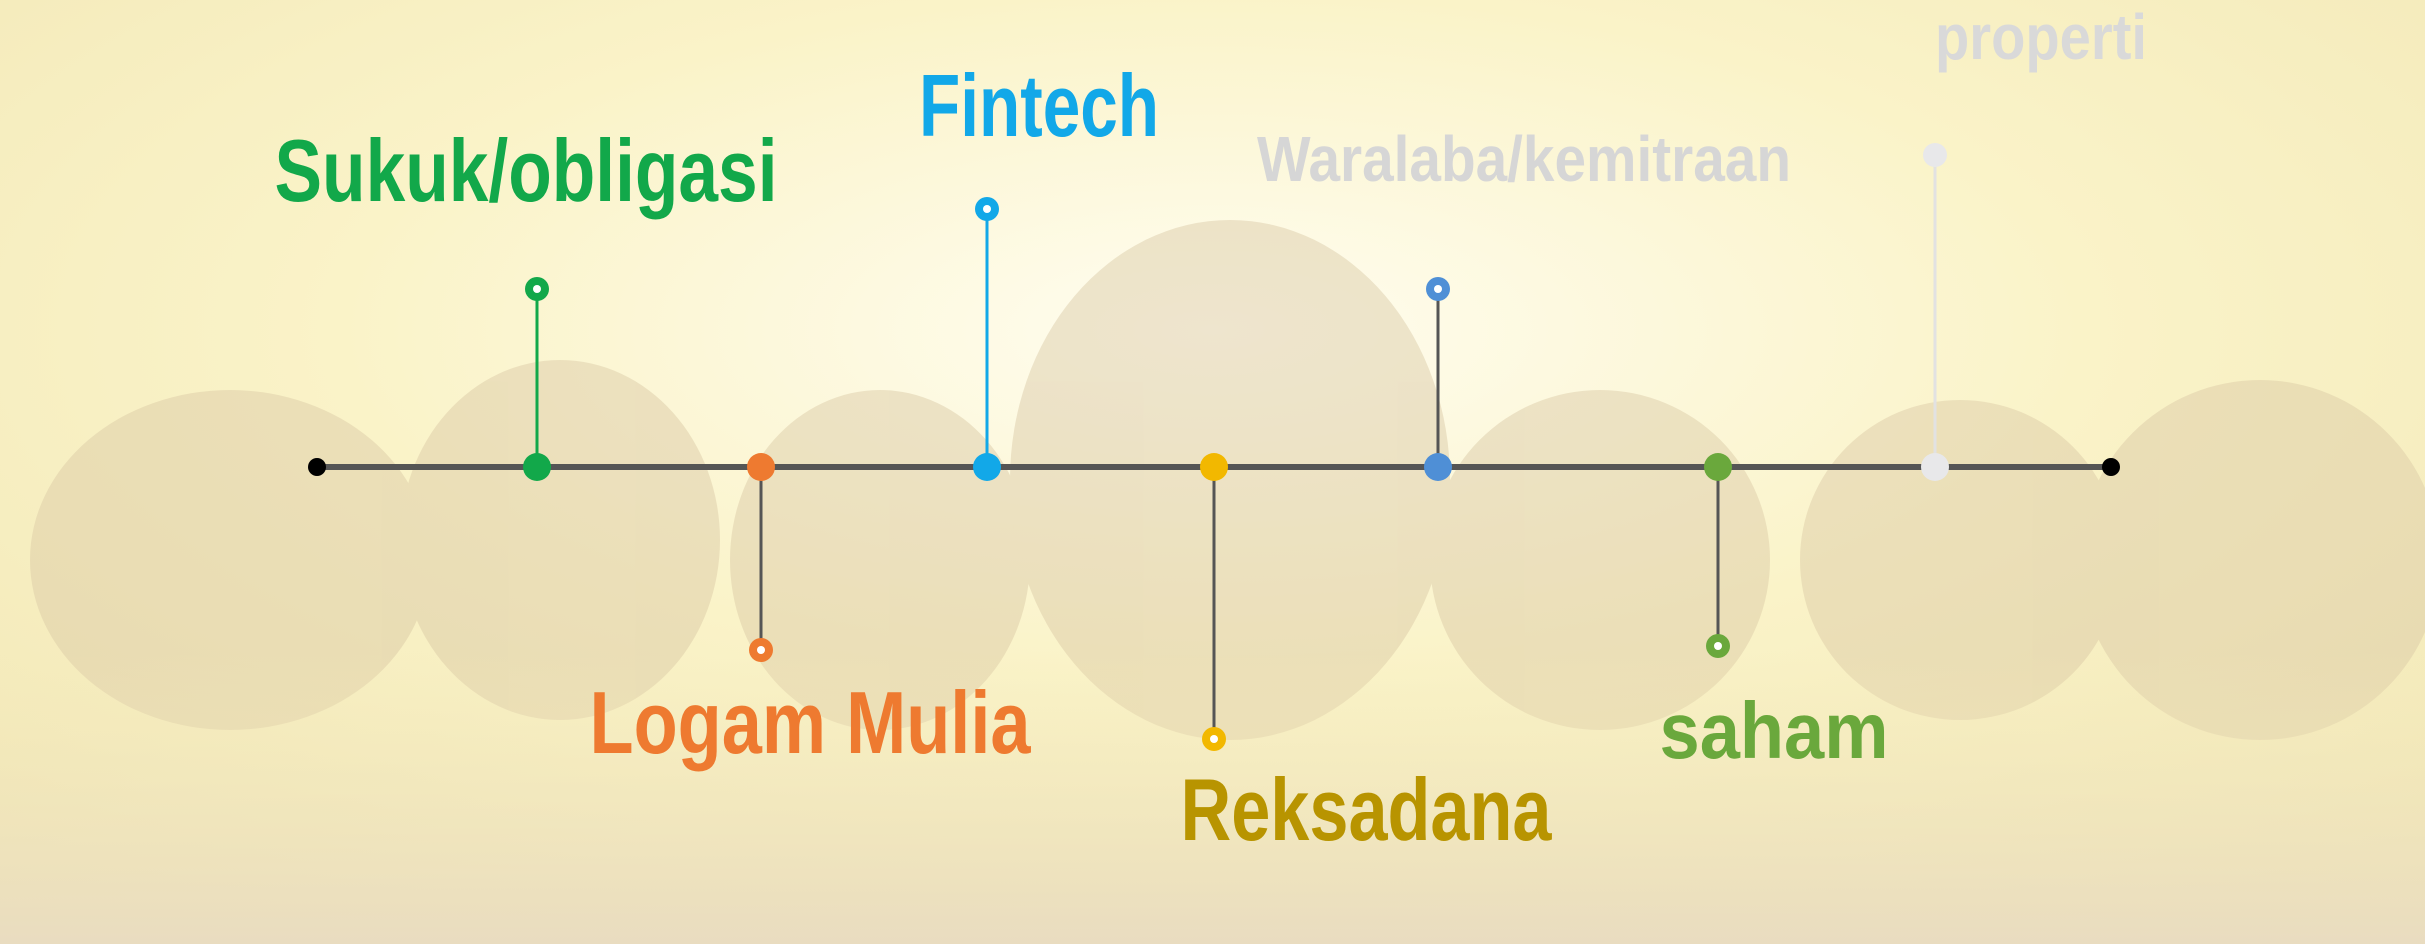  I want to click on axis-start, so click(317, 467).